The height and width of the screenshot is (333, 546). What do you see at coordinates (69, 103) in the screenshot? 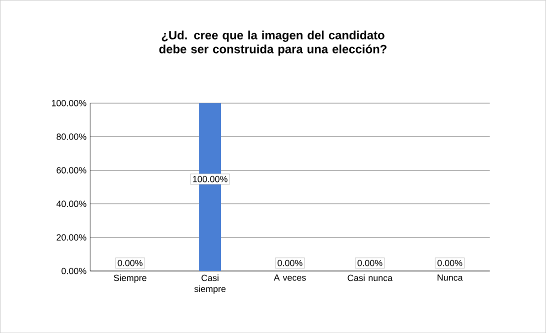
I see `y-tick-label: 100.00%` at bounding box center [69, 103].